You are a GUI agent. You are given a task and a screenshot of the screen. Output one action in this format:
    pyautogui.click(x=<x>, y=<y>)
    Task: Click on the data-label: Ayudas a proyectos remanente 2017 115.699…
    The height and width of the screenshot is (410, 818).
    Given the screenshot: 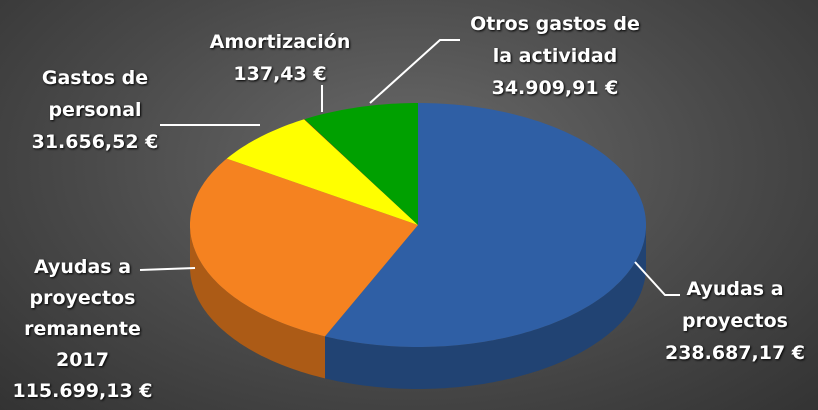 What is the action you would take?
    pyautogui.click(x=82, y=329)
    